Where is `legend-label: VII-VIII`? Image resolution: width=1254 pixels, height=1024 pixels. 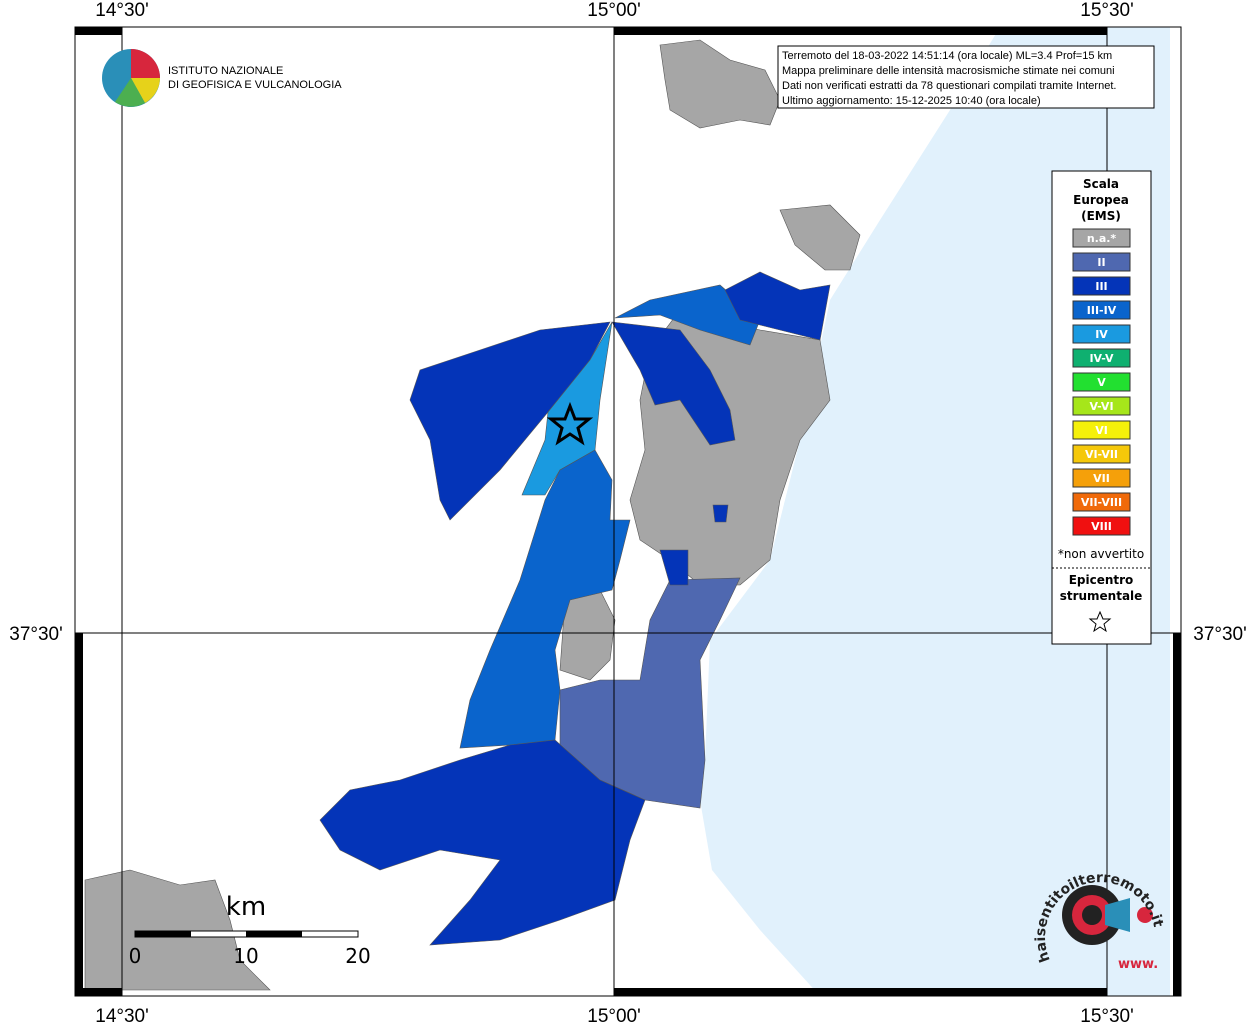
legend-label: VII-VIII is located at coordinates (1101, 502).